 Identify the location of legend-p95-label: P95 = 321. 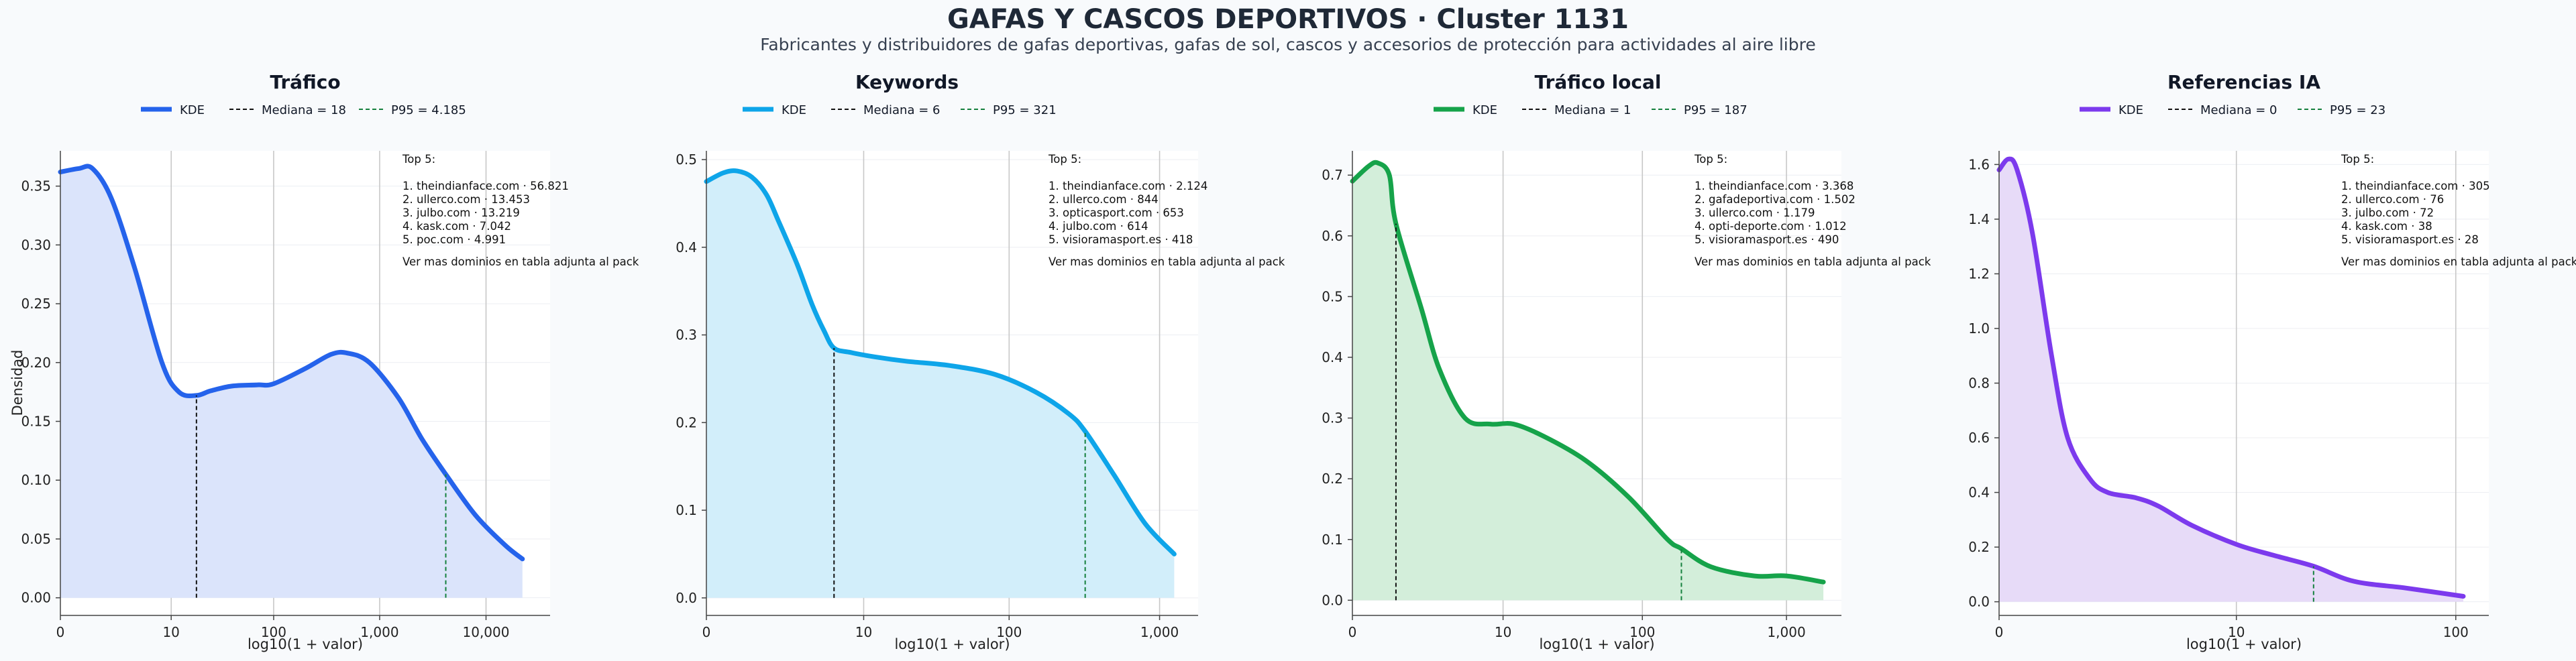
(1025, 110).